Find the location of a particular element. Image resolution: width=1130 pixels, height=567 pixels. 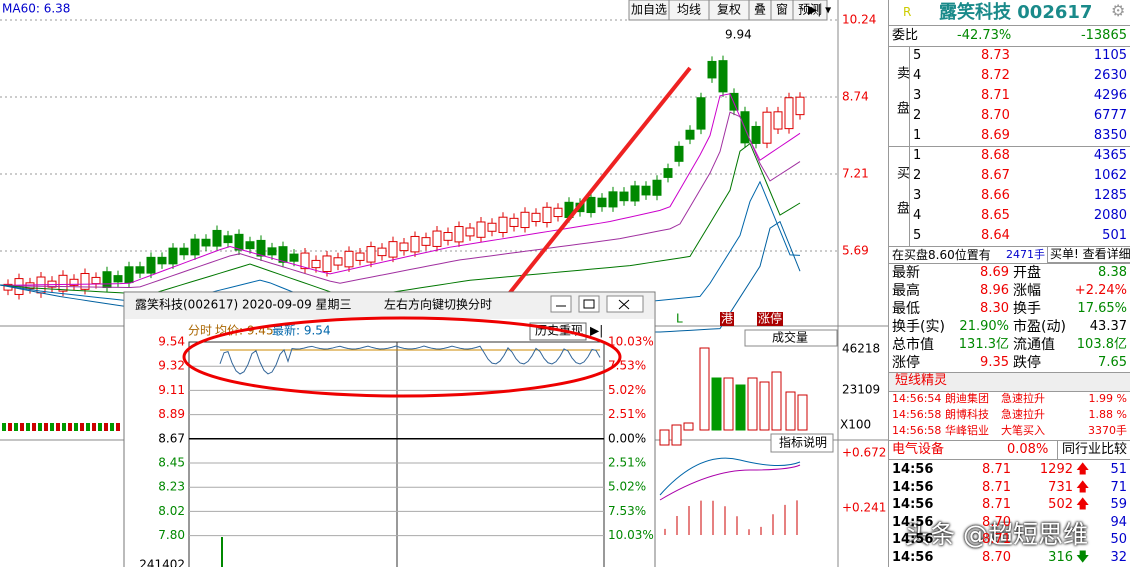

toolbar-label: 预测 is located at coordinates (810, 10).